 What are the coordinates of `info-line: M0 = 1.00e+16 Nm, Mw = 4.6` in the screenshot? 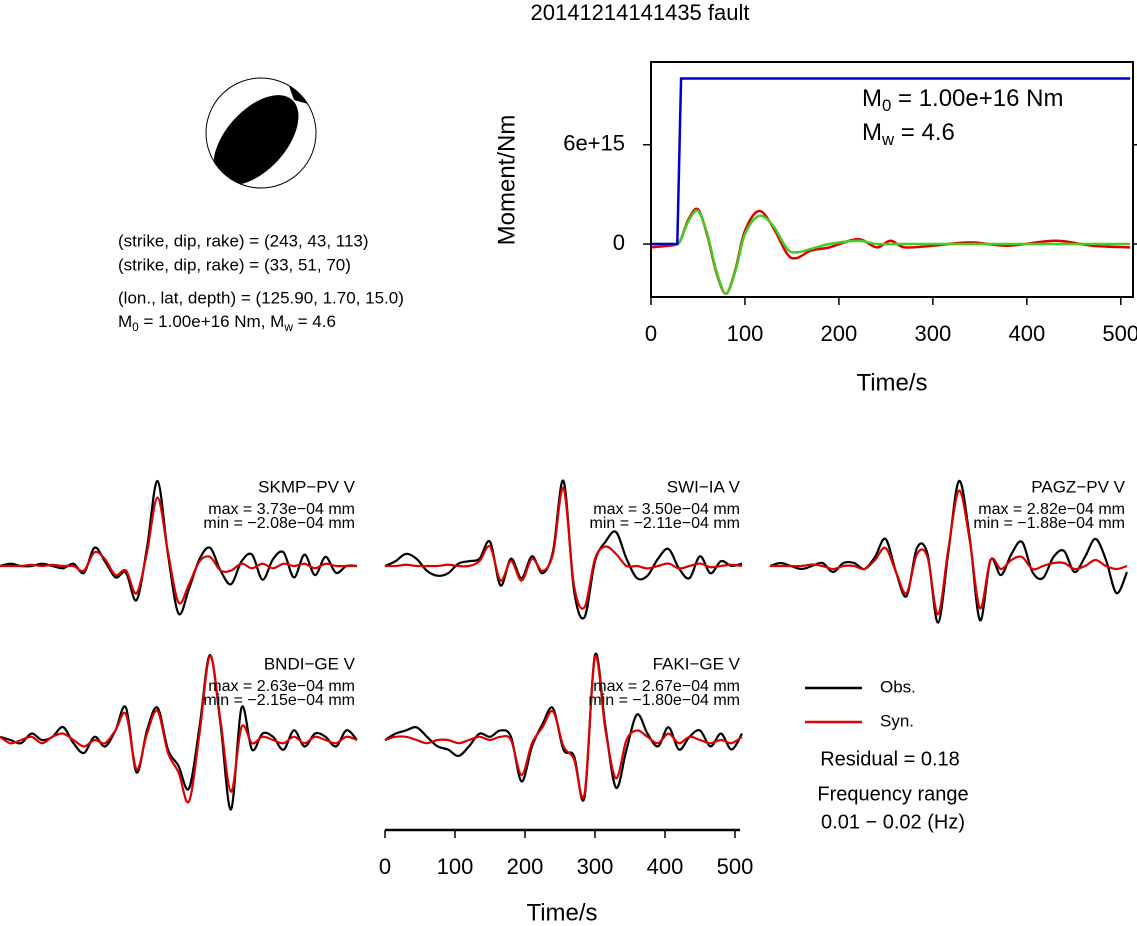 It's located at (227, 323).